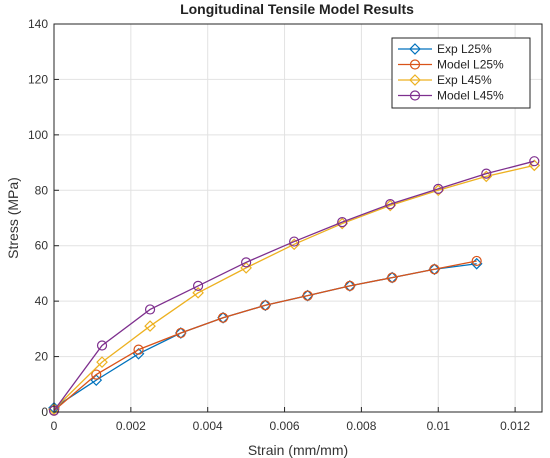  What do you see at coordinates (361, 426) in the screenshot?
I see `x-tick-label: 0.008` at bounding box center [361, 426].